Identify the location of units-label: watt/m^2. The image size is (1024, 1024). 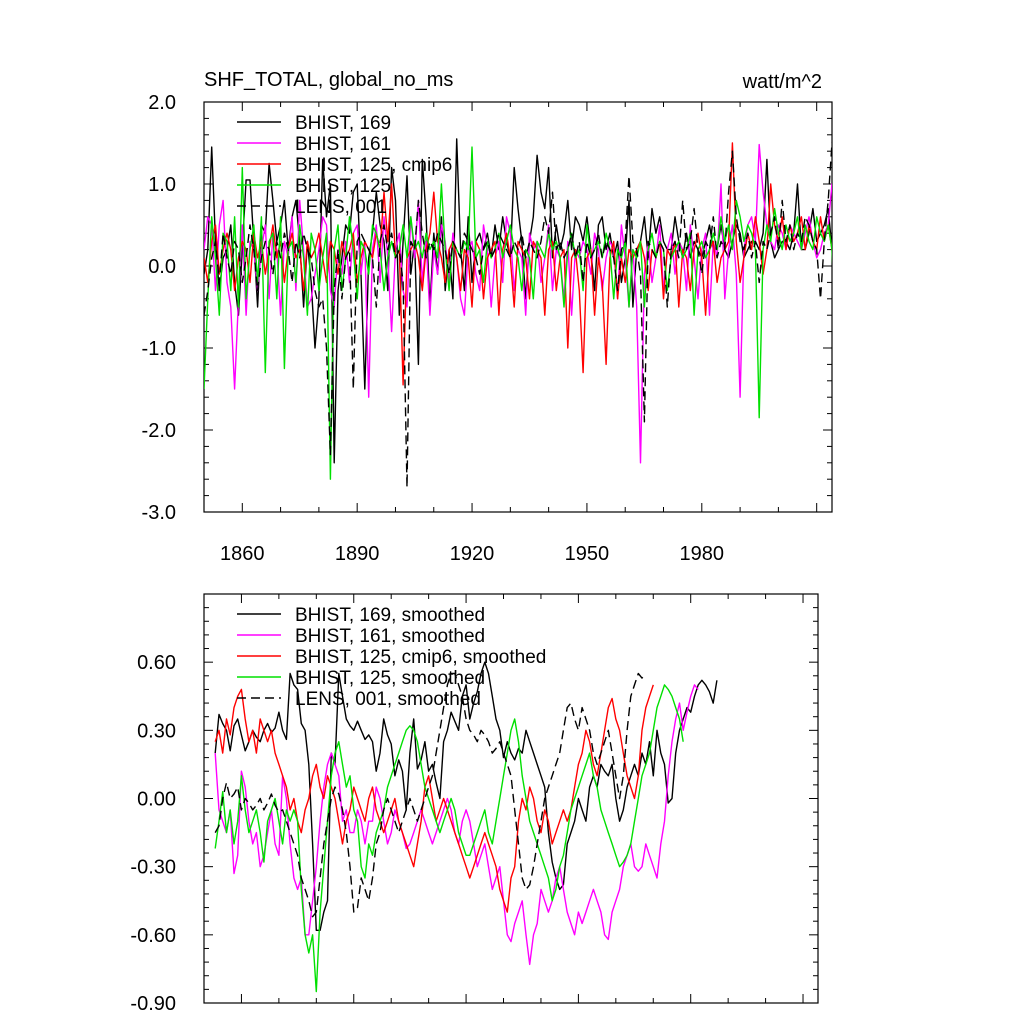
(782, 82).